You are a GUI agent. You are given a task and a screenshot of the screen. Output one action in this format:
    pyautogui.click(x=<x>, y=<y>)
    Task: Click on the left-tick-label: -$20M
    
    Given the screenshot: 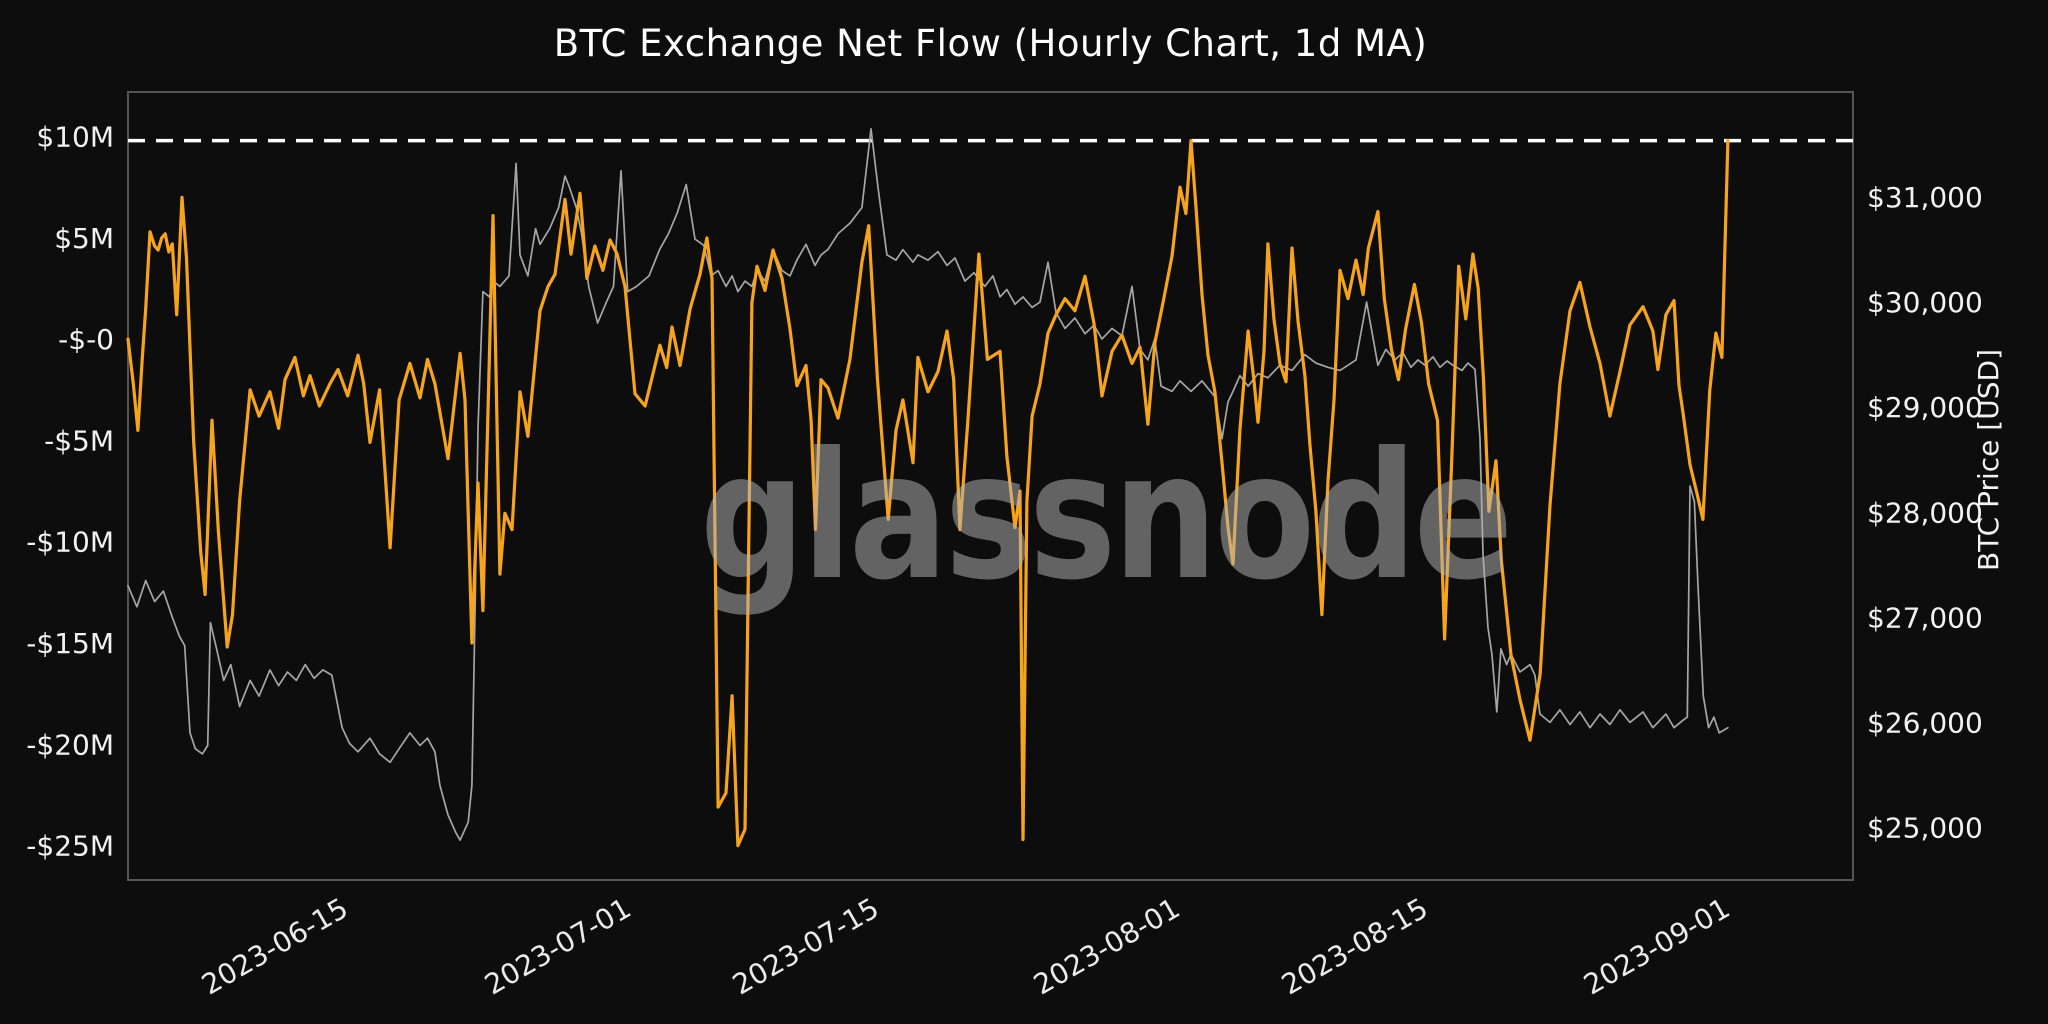 What is the action you would take?
    pyautogui.click(x=70, y=744)
    